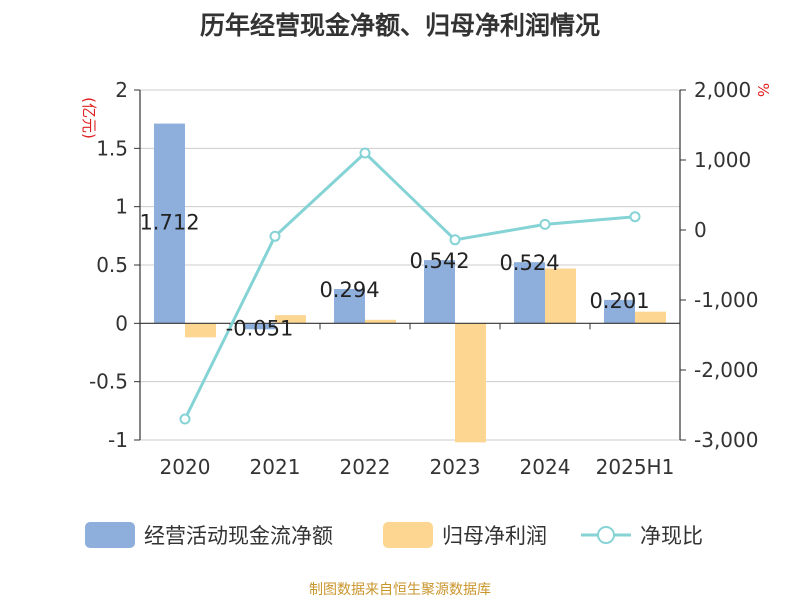 The image size is (800, 600). Describe the element at coordinates (400, 590) in the screenshot. I see `source-note: 制图数据来自恒生聚源数据库` at that location.